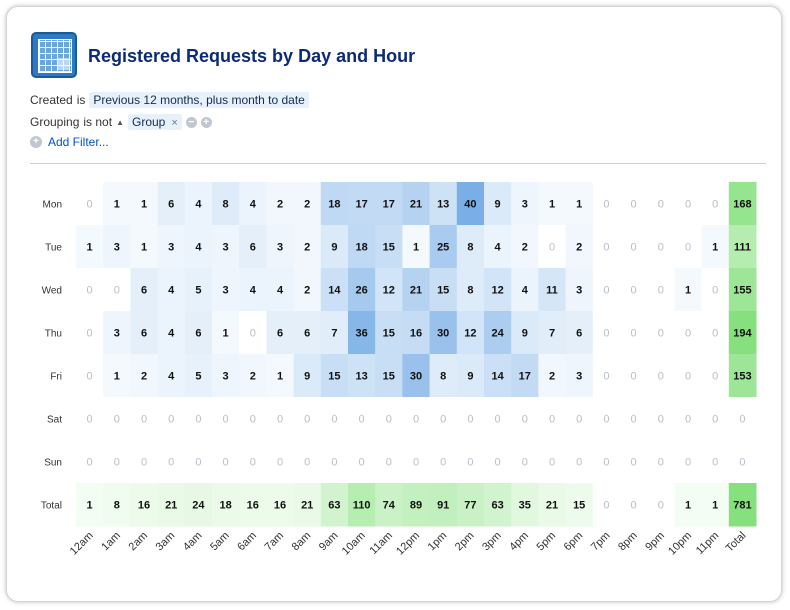 Image resolution: width=790 pixels, height=610 pixels. Describe the element at coordinates (199, 100) in the screenshot. I see `filter-value-chip: Previous 12 months, plus month to date` at that location.